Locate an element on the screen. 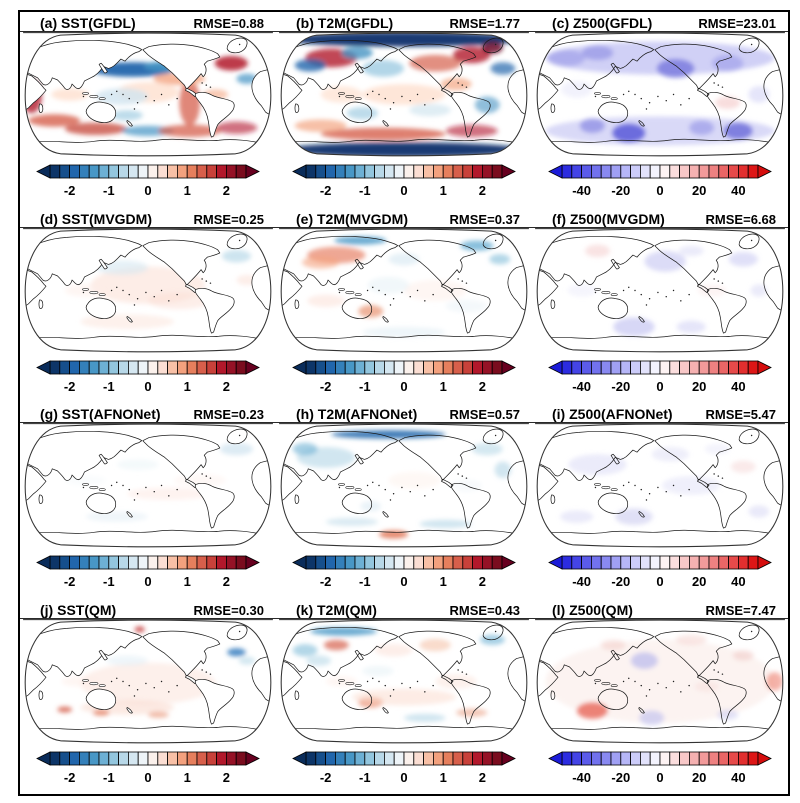 This screenshot has height=803, width=800. panel-rmse-value: RMSE=1.77 is located at coordinates (484, 23).